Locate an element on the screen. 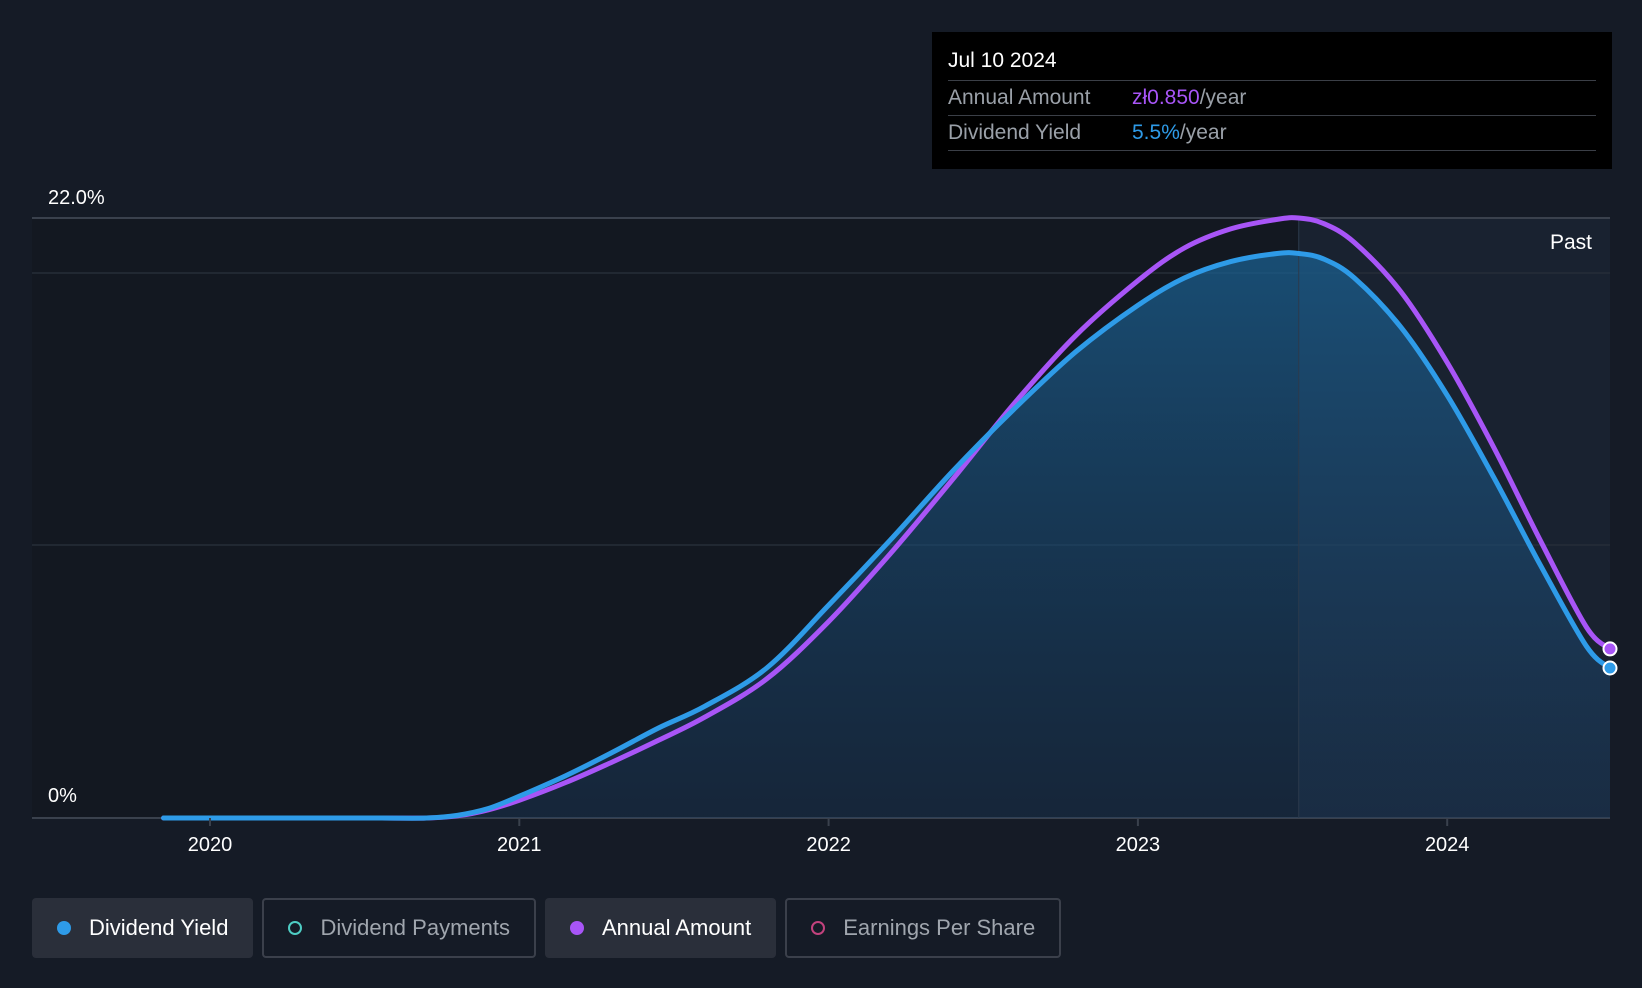  tooltip-value: zł0.850 is located at coordinates (1166, 97).